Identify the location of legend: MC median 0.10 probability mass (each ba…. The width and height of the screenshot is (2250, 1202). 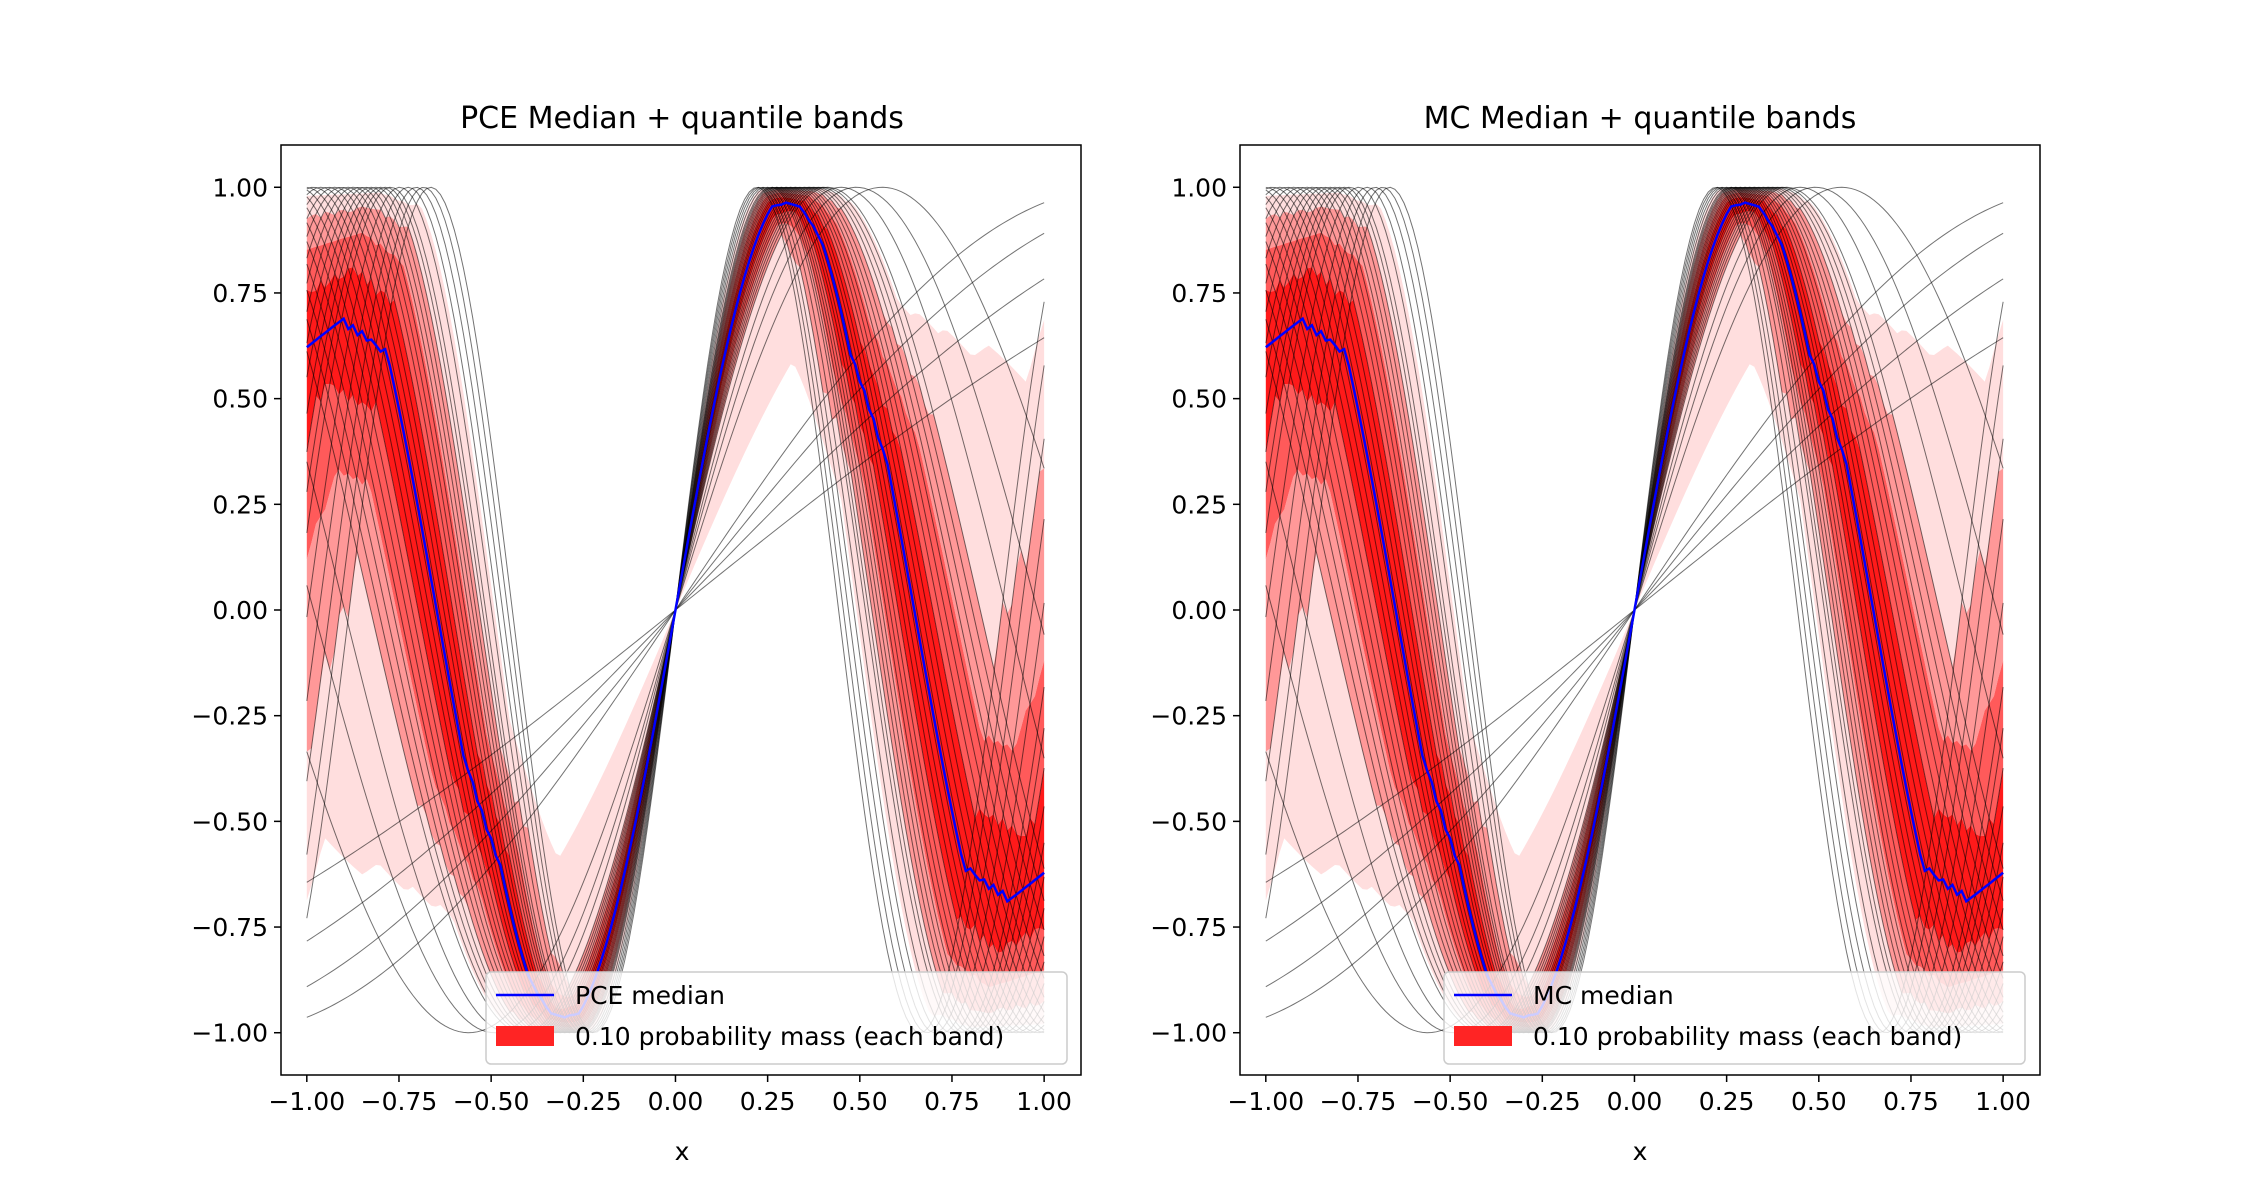
(1734, 1018).